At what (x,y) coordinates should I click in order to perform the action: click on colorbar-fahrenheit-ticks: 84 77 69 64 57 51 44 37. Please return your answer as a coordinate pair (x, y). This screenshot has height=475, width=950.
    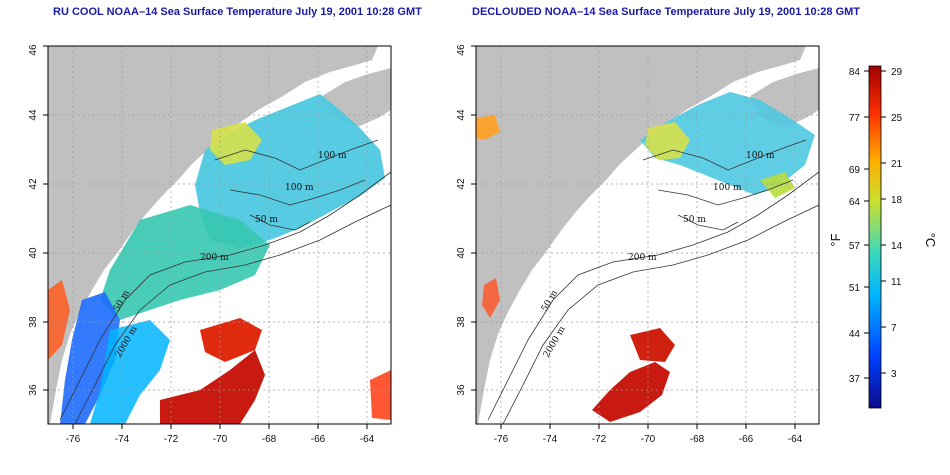
    Looking at the image, I should click on (855, 226).